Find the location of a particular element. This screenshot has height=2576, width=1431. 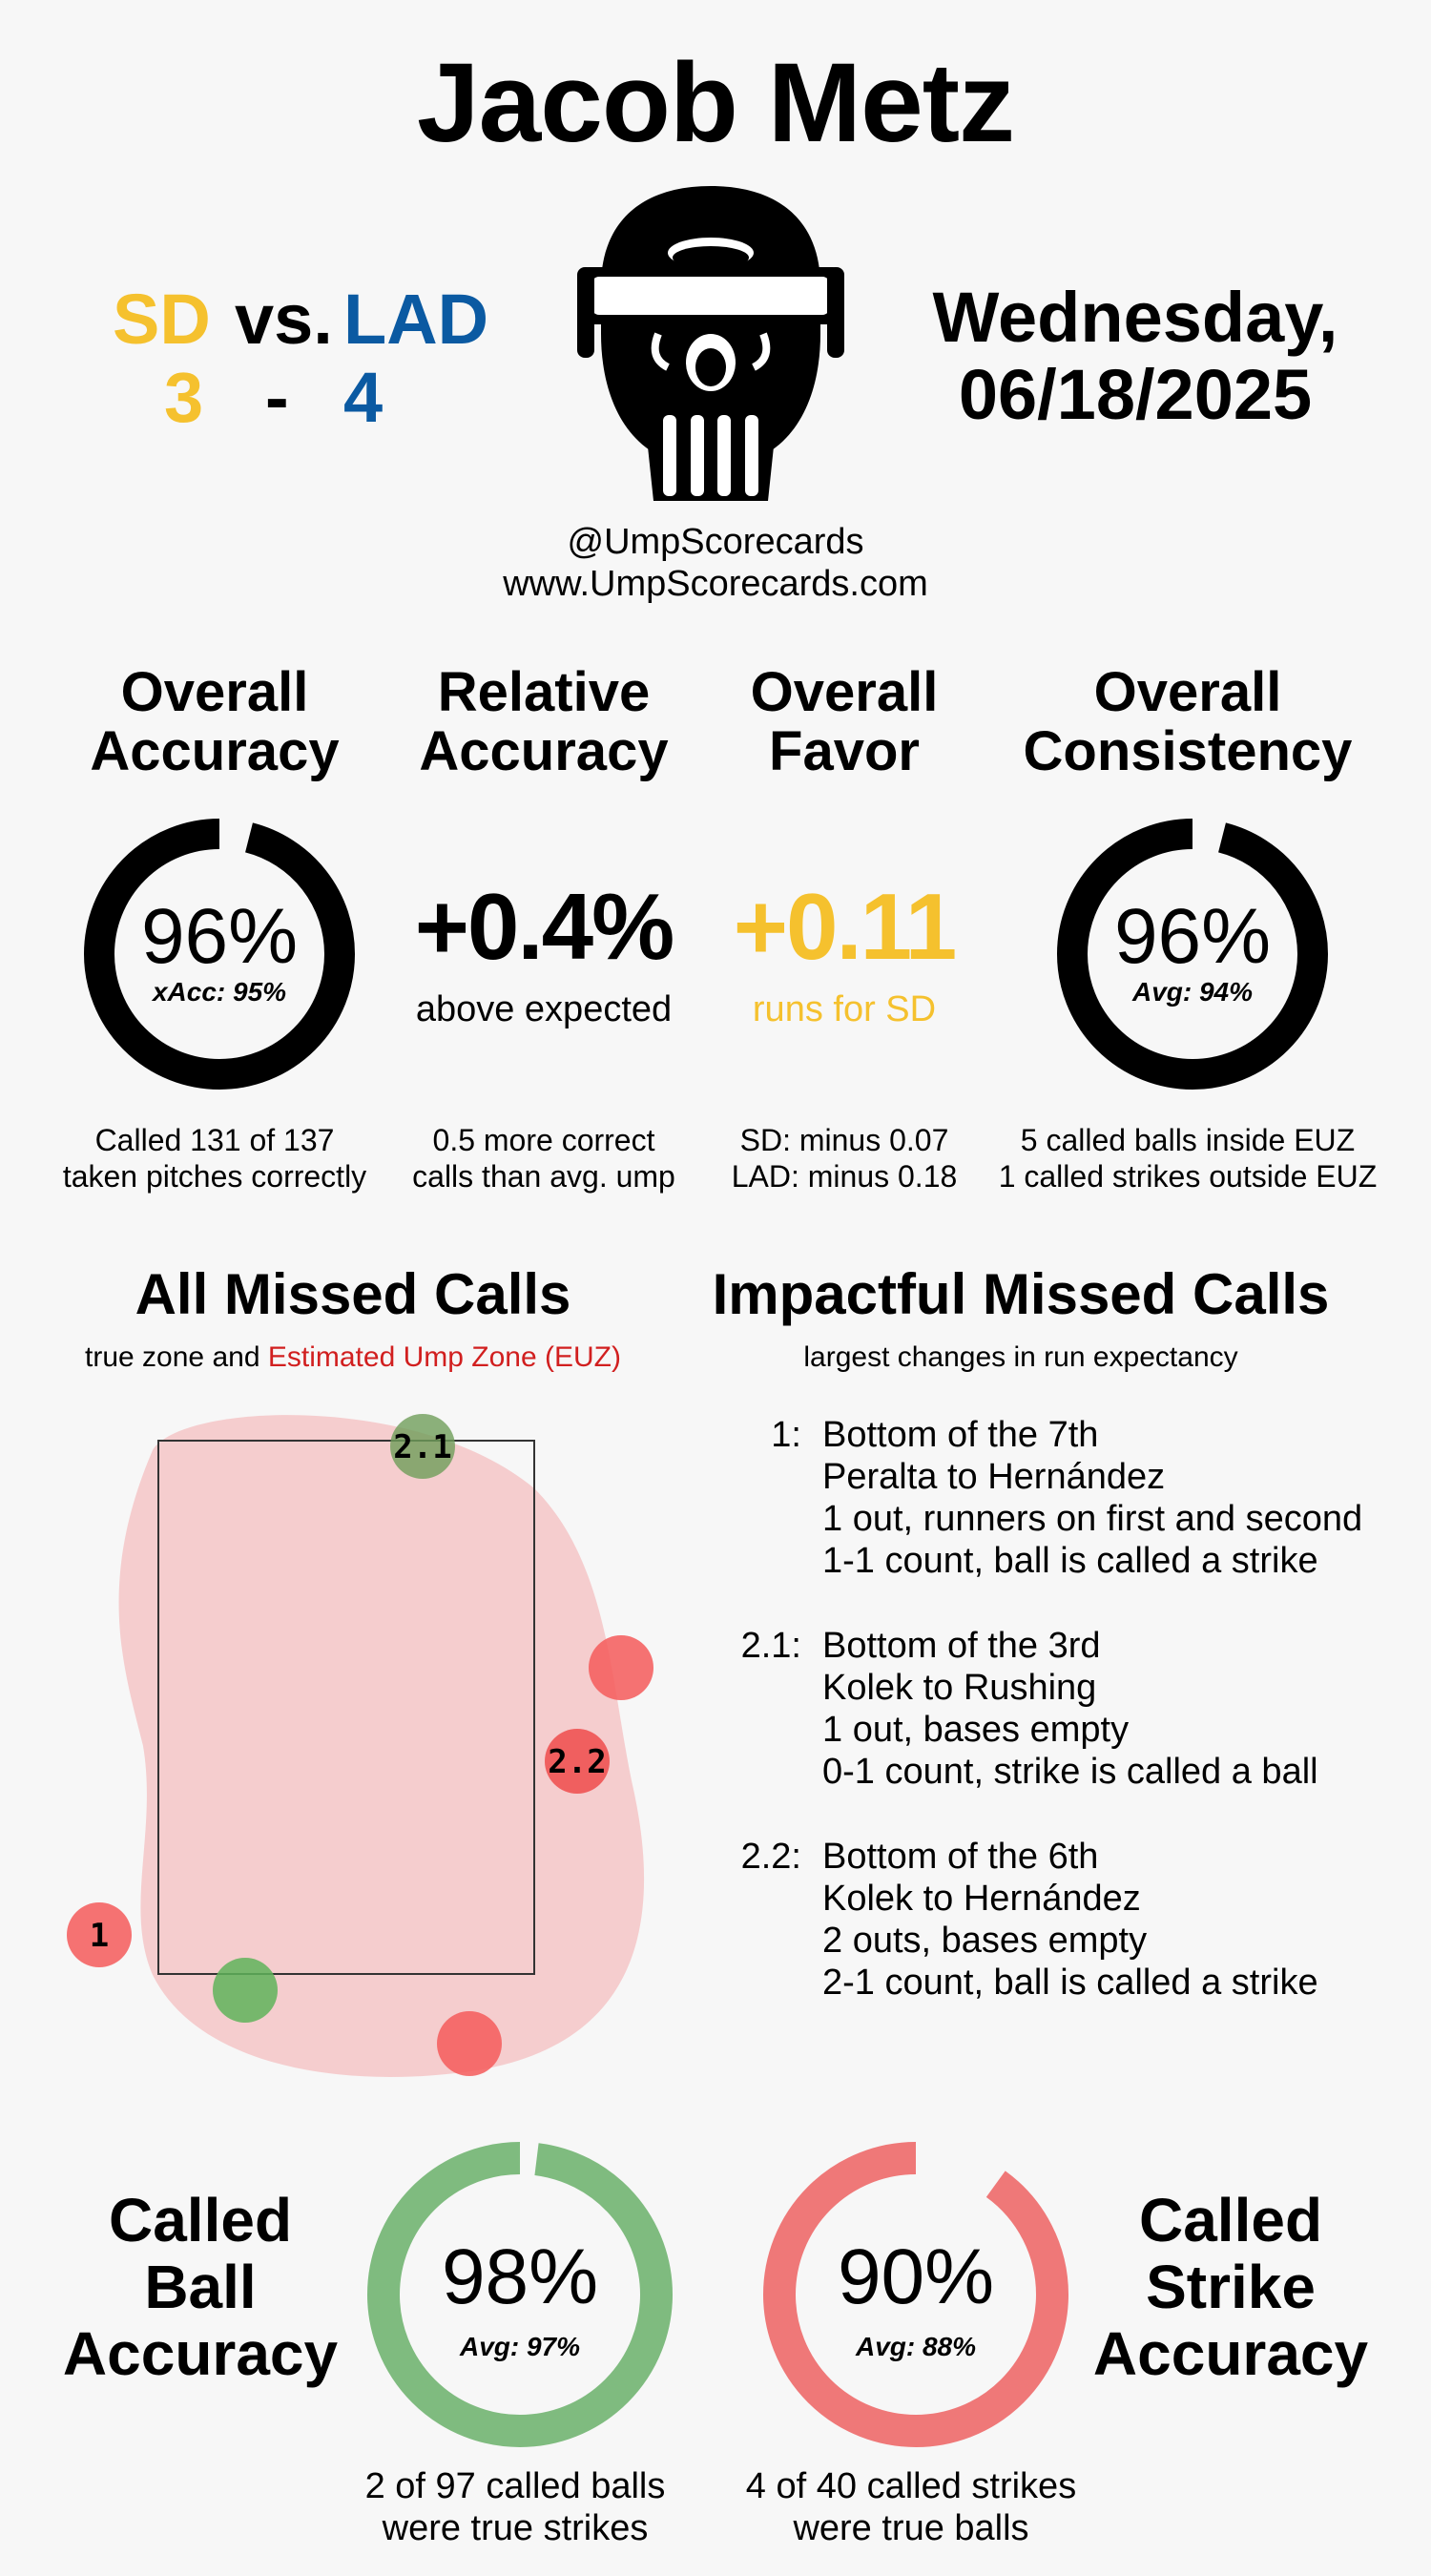

overall-favor-sub: runs for SD is located at coordinates (844, 1009).